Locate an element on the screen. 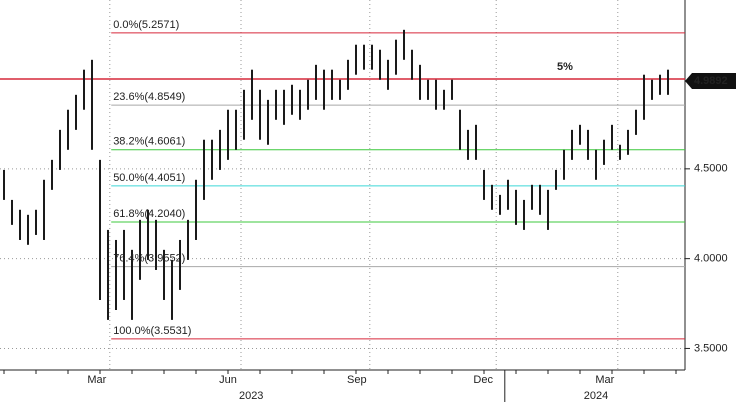 The image size is (736, 402). fib-label: 0.0%(5.2571) is located at coordinates (146, 25).